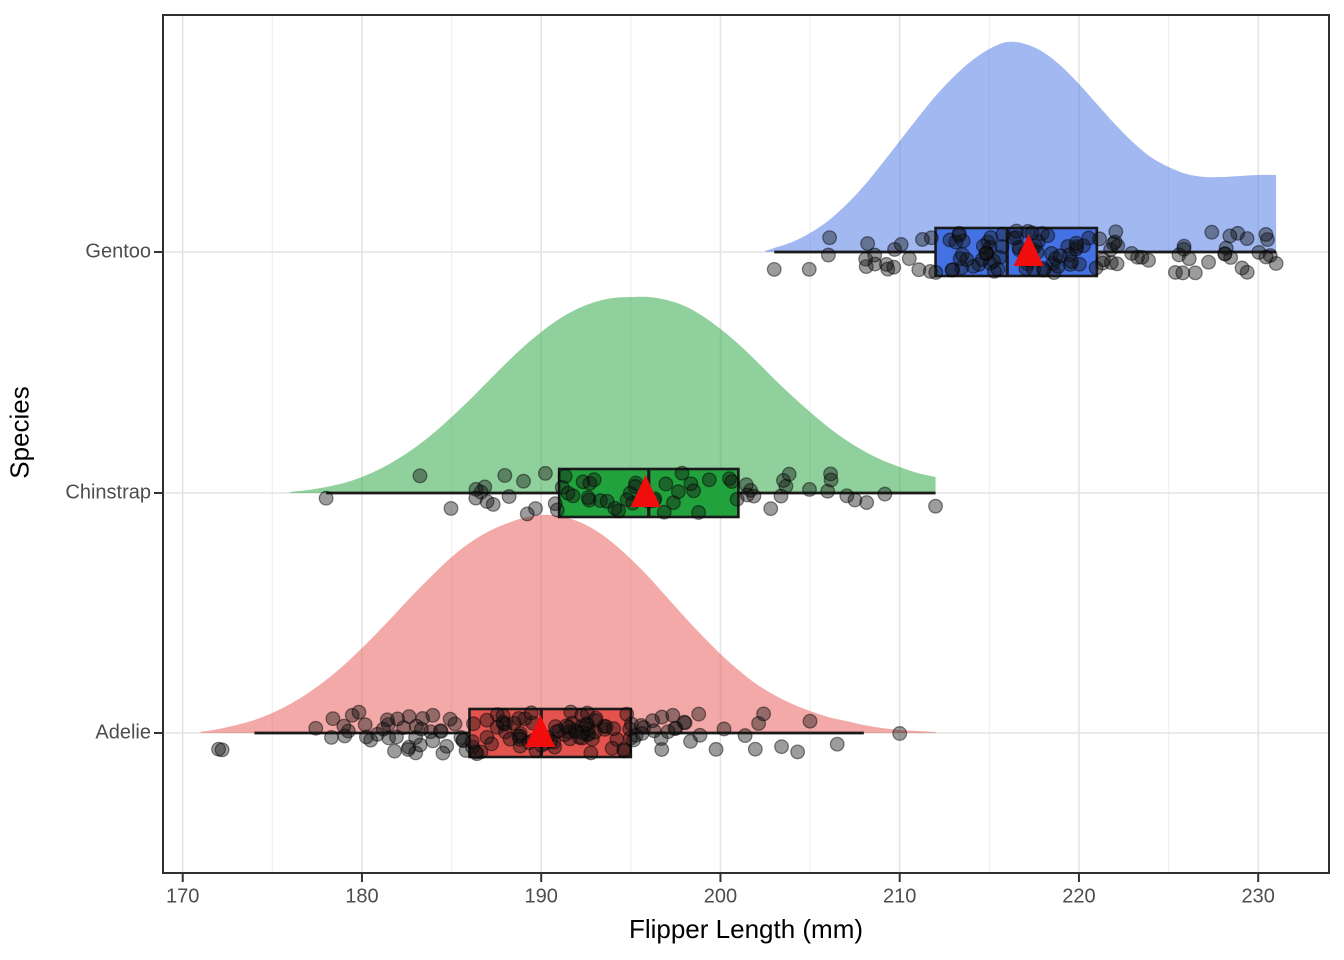 This screenshot has height=960, width=1344. What do you see at coordinates (123, 732) in the screenshot?
I see `y-tick-label: Adelie` at bounding box center [123, 732].